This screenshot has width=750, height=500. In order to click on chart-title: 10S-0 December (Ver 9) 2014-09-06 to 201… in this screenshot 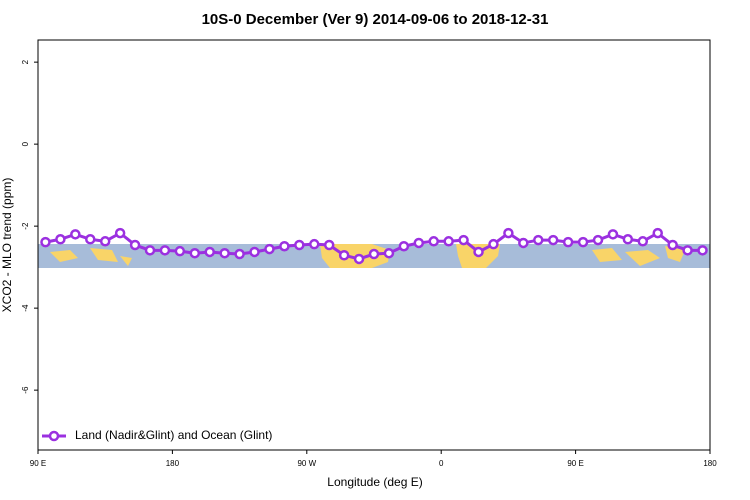, I will do `click(375, 19)`.